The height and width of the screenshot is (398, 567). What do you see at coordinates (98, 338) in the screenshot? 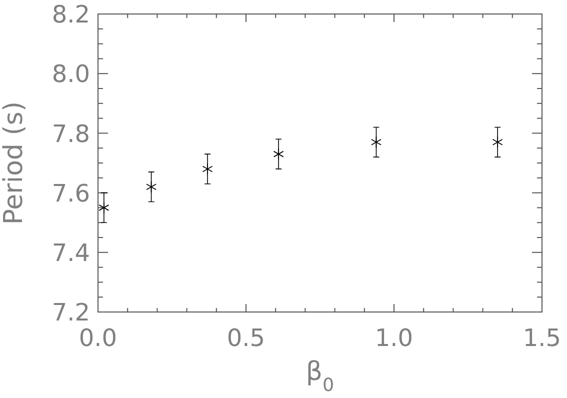
I see `x-tick-label: 0.0` at bounding box center [98, 338].